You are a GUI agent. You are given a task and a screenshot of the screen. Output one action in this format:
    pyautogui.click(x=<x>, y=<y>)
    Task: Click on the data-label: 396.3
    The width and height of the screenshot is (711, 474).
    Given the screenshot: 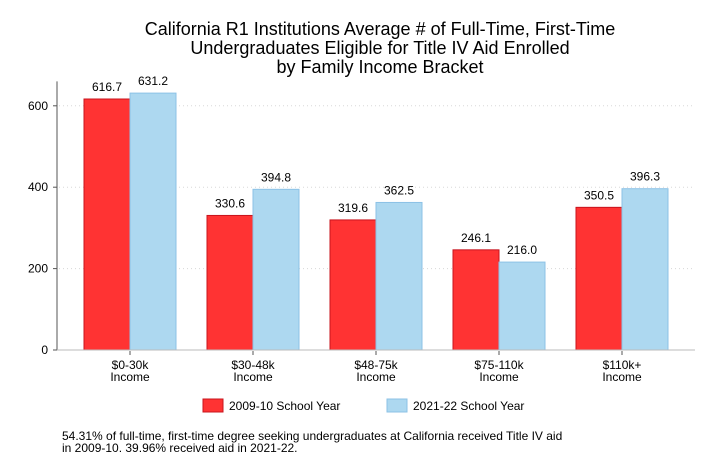 What is the action you would take?
    pyautogui.click(x=645, y=177)
    